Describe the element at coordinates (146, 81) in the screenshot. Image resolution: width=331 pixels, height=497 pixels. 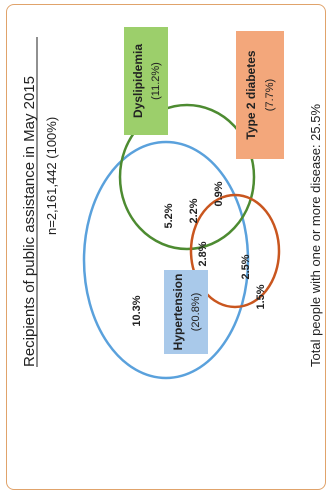
I see `dyslipidemia-label-box` at that location.